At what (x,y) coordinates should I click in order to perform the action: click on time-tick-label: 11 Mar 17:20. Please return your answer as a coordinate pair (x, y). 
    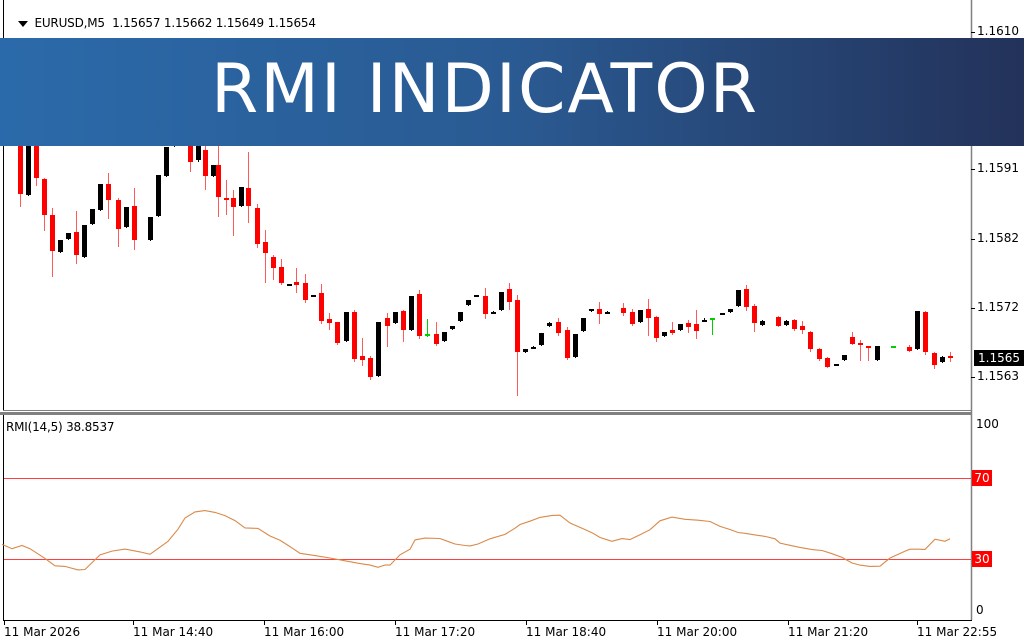
    Looking at the image, I should click on (435, 632).